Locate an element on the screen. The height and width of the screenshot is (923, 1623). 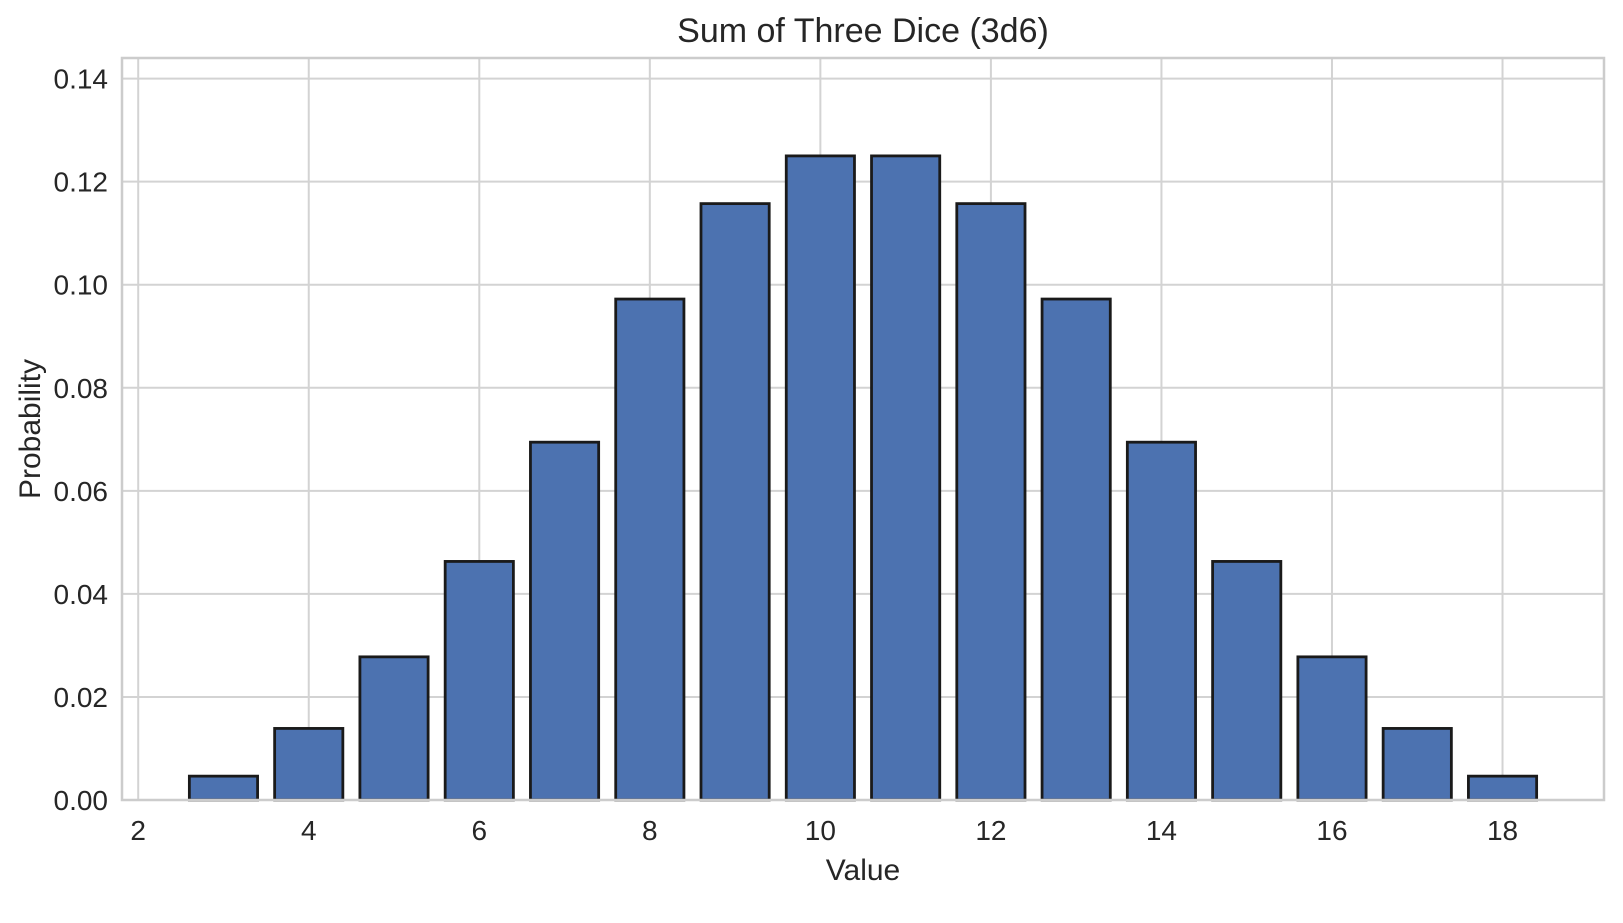
x-tick-label: 6 is located at coordinates (479, 830).